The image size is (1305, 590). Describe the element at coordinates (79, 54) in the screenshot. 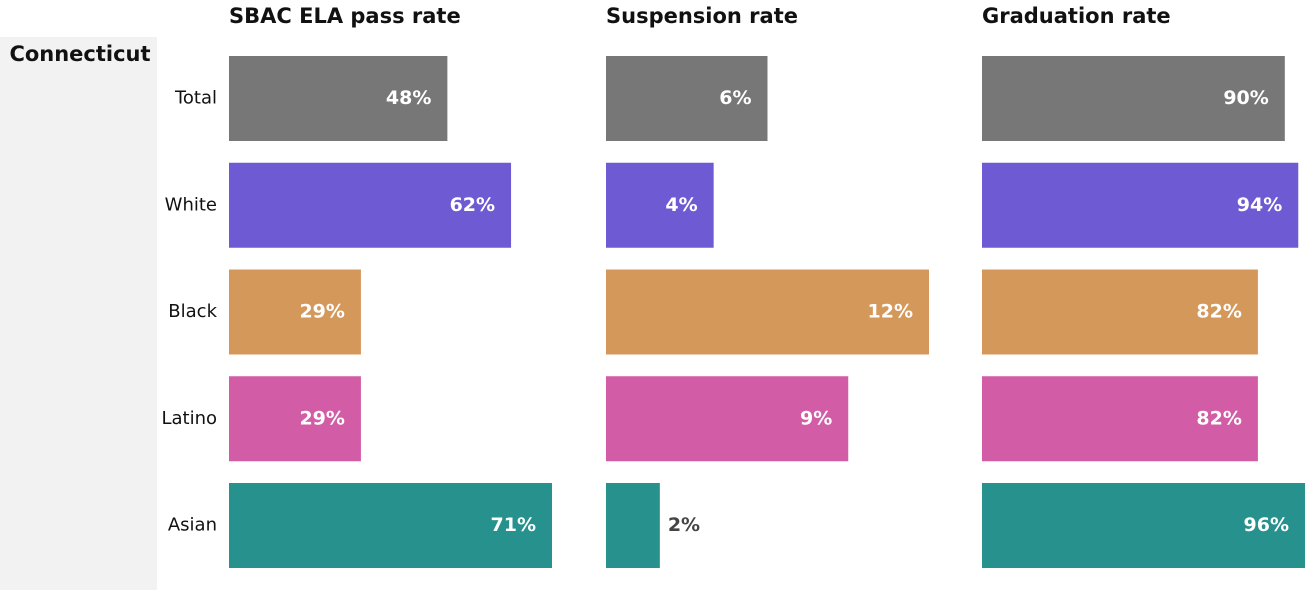

I see `region-label: Connecticut` at that location.